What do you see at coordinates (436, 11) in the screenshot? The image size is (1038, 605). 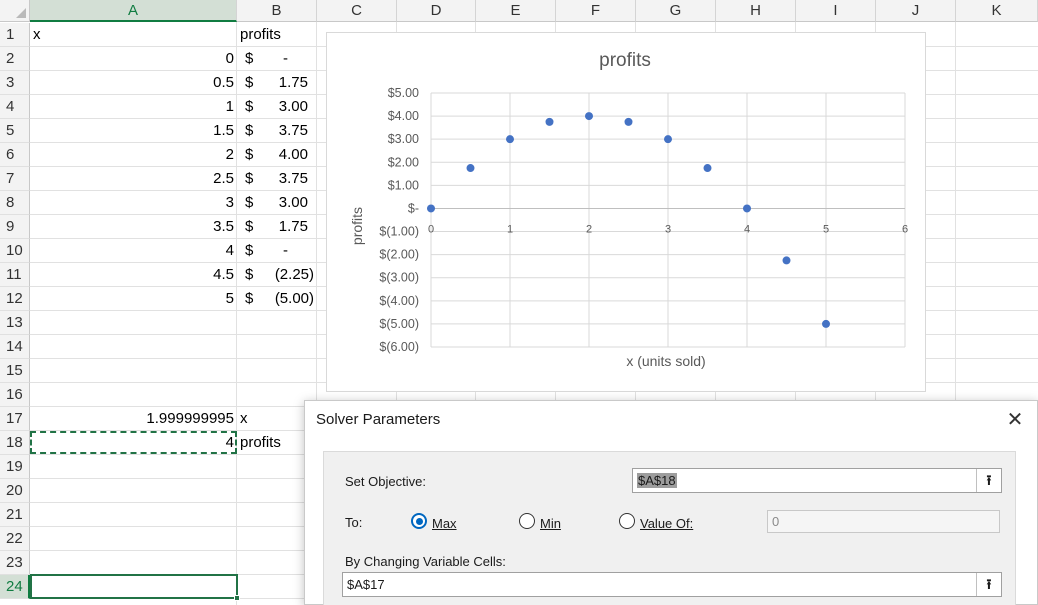 I see `column-header-d: D` at bounding box center [436, 11].